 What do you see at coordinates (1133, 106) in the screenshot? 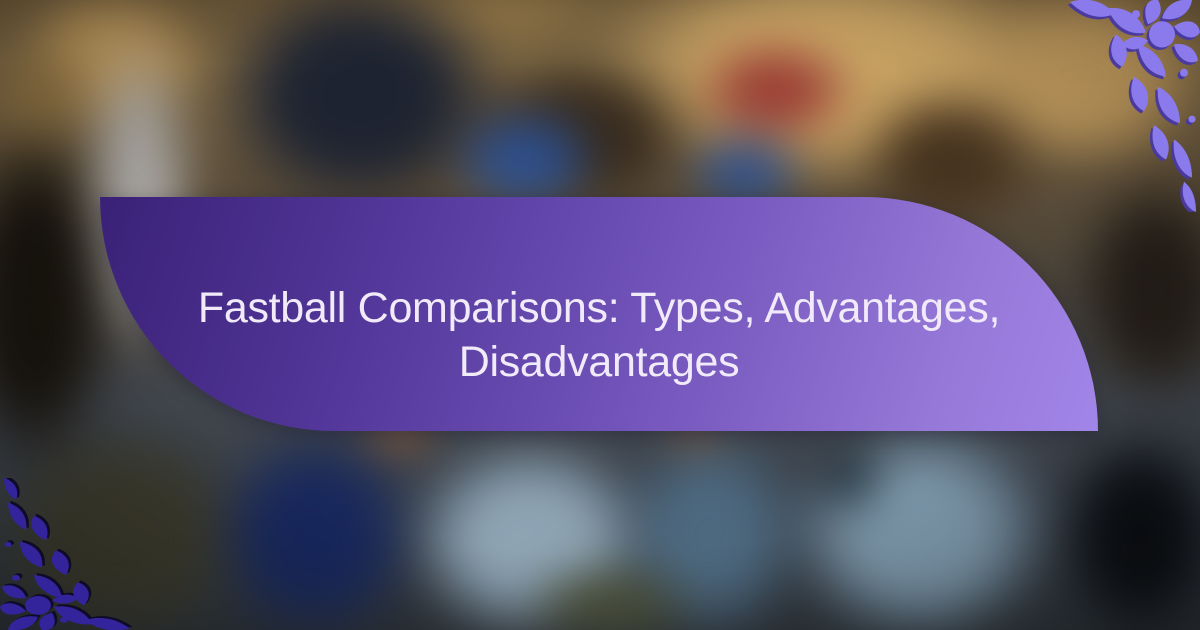
I see `damask-ornament-top-right-icon` at bounding box center [1133, 106].